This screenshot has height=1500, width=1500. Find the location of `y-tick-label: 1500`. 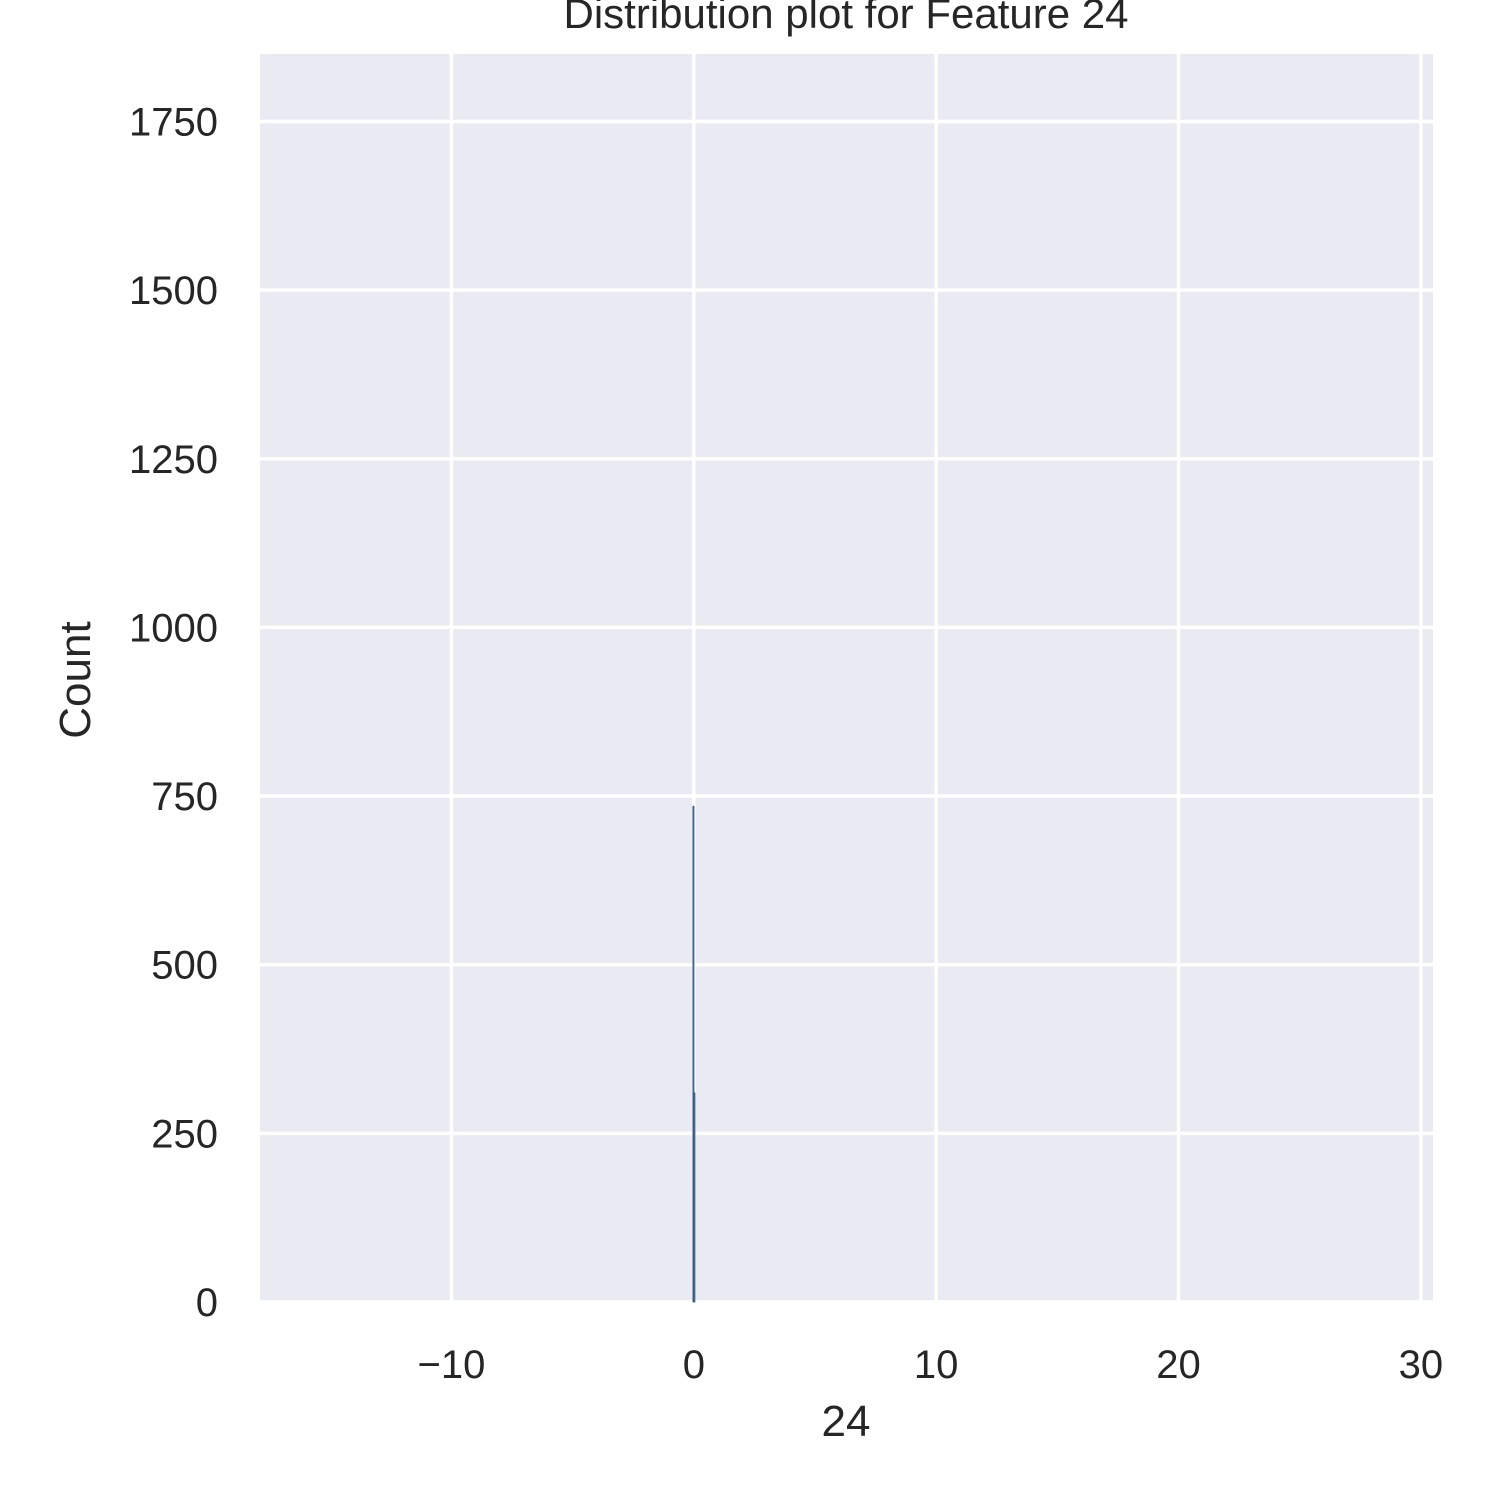

y-tick-label: 1500 is located at coordinates (173, 291).